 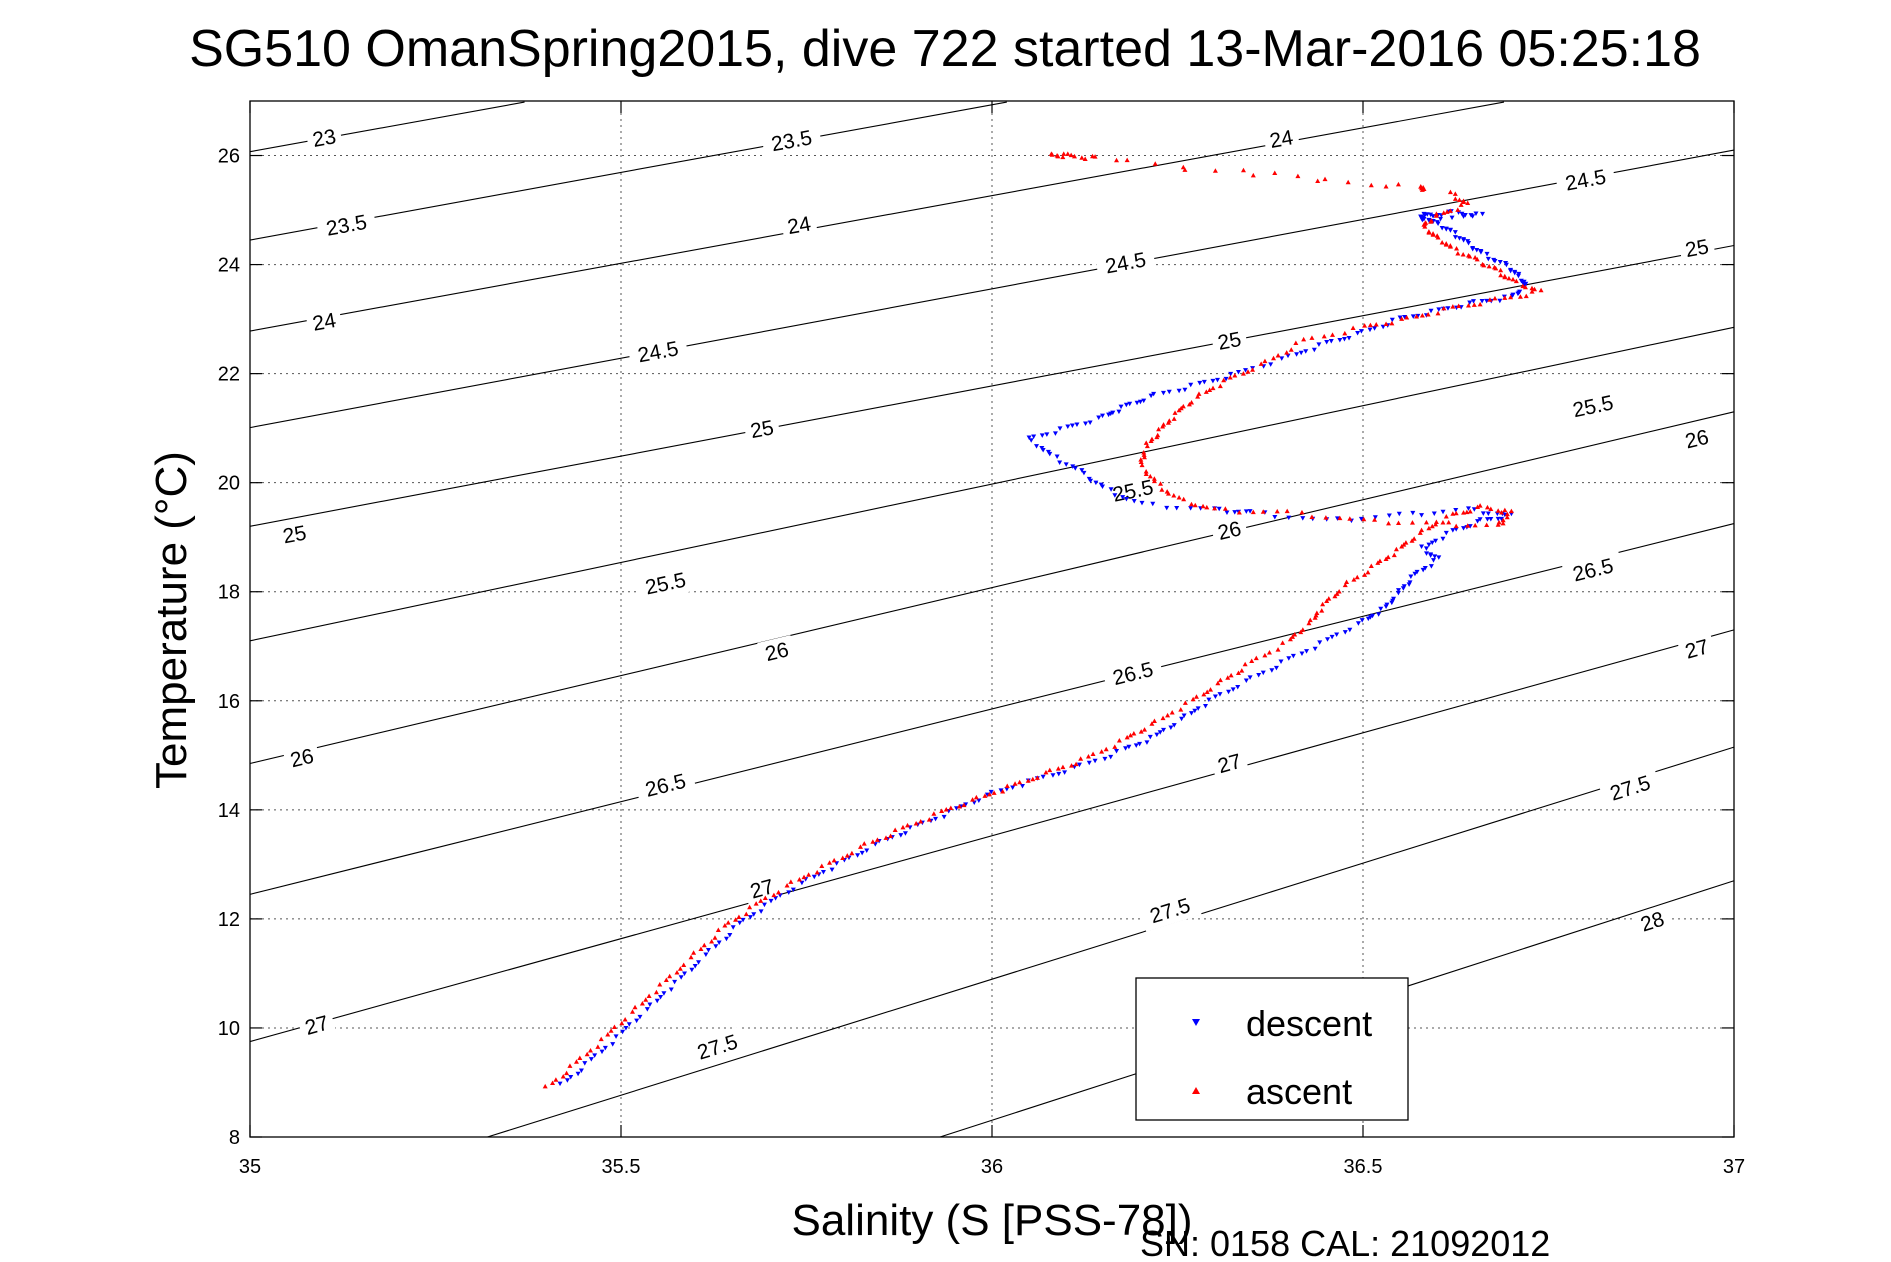 What do you see at coordinates (302, 759) in the screenshot?
I see `svg-text: 26` at bounding box center [302, 759].